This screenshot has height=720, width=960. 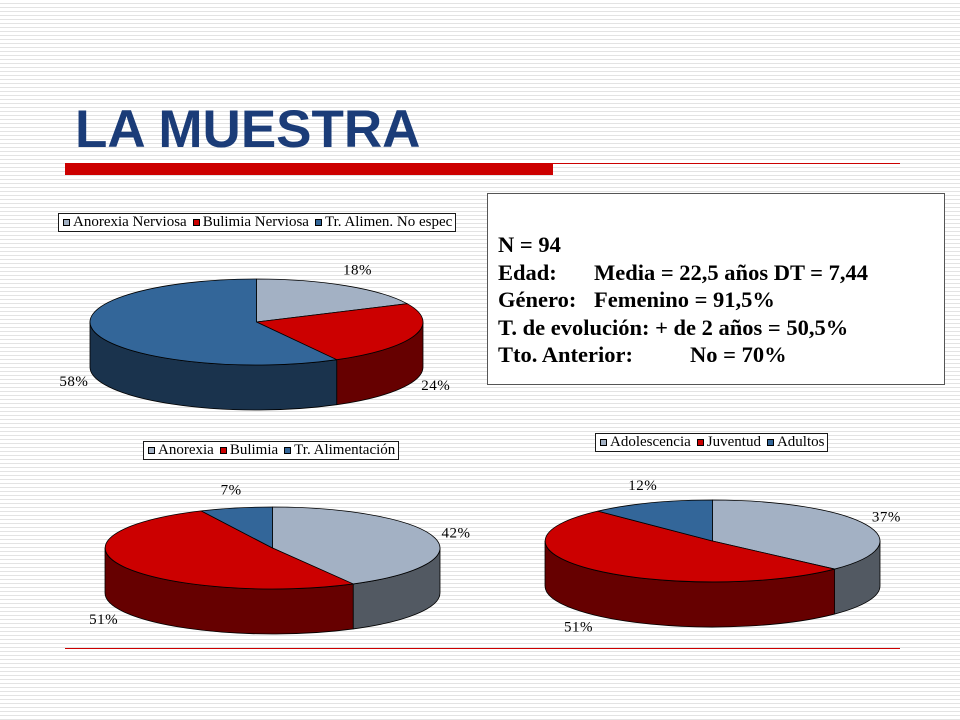 What do you see at coordinates (186, 450) in the screenshot?
I see `legend-label: Anorexia` at bounding box center [186, 450].